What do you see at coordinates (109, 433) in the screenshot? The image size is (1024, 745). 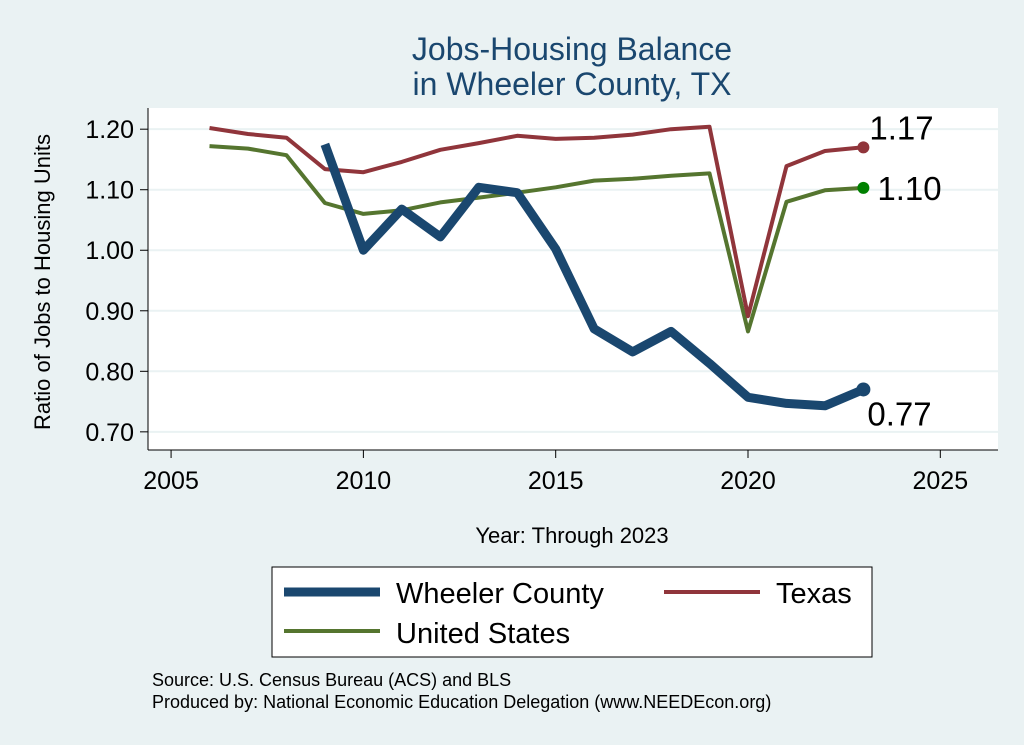 I see `y-tick-label: 0.70` at bounding box center [109, 433].